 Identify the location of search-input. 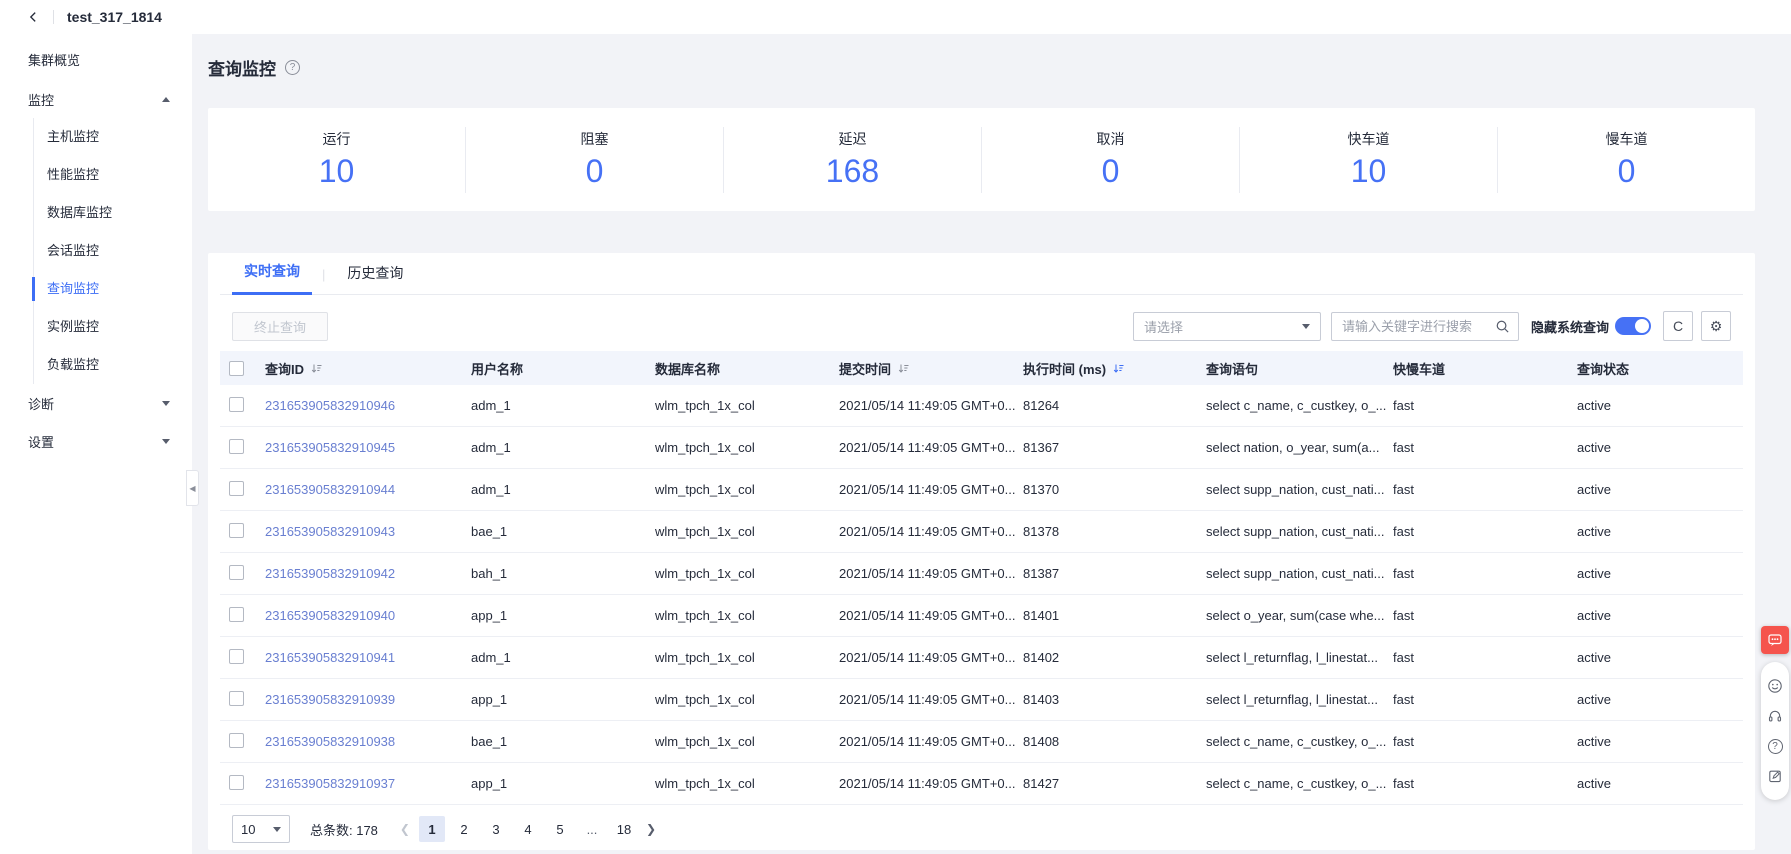
(1418, 326).